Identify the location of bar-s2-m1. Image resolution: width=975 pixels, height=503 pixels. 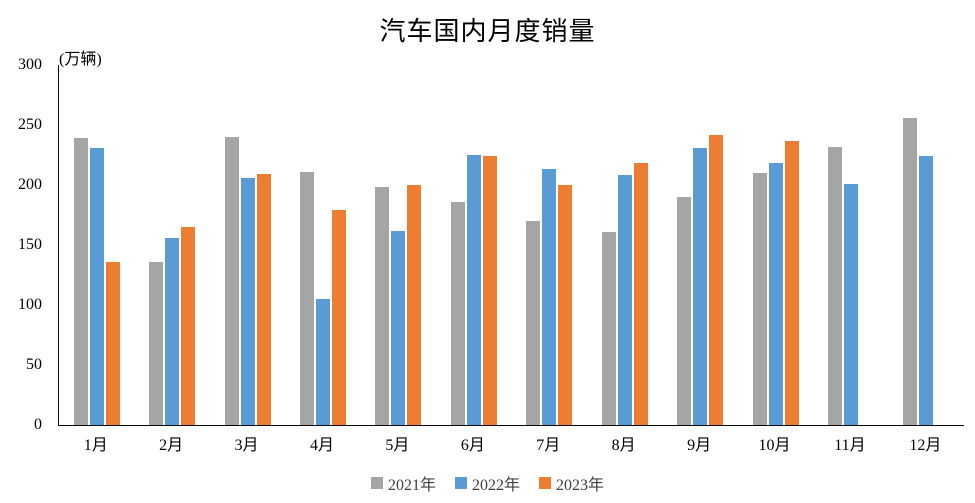
(112, 343).